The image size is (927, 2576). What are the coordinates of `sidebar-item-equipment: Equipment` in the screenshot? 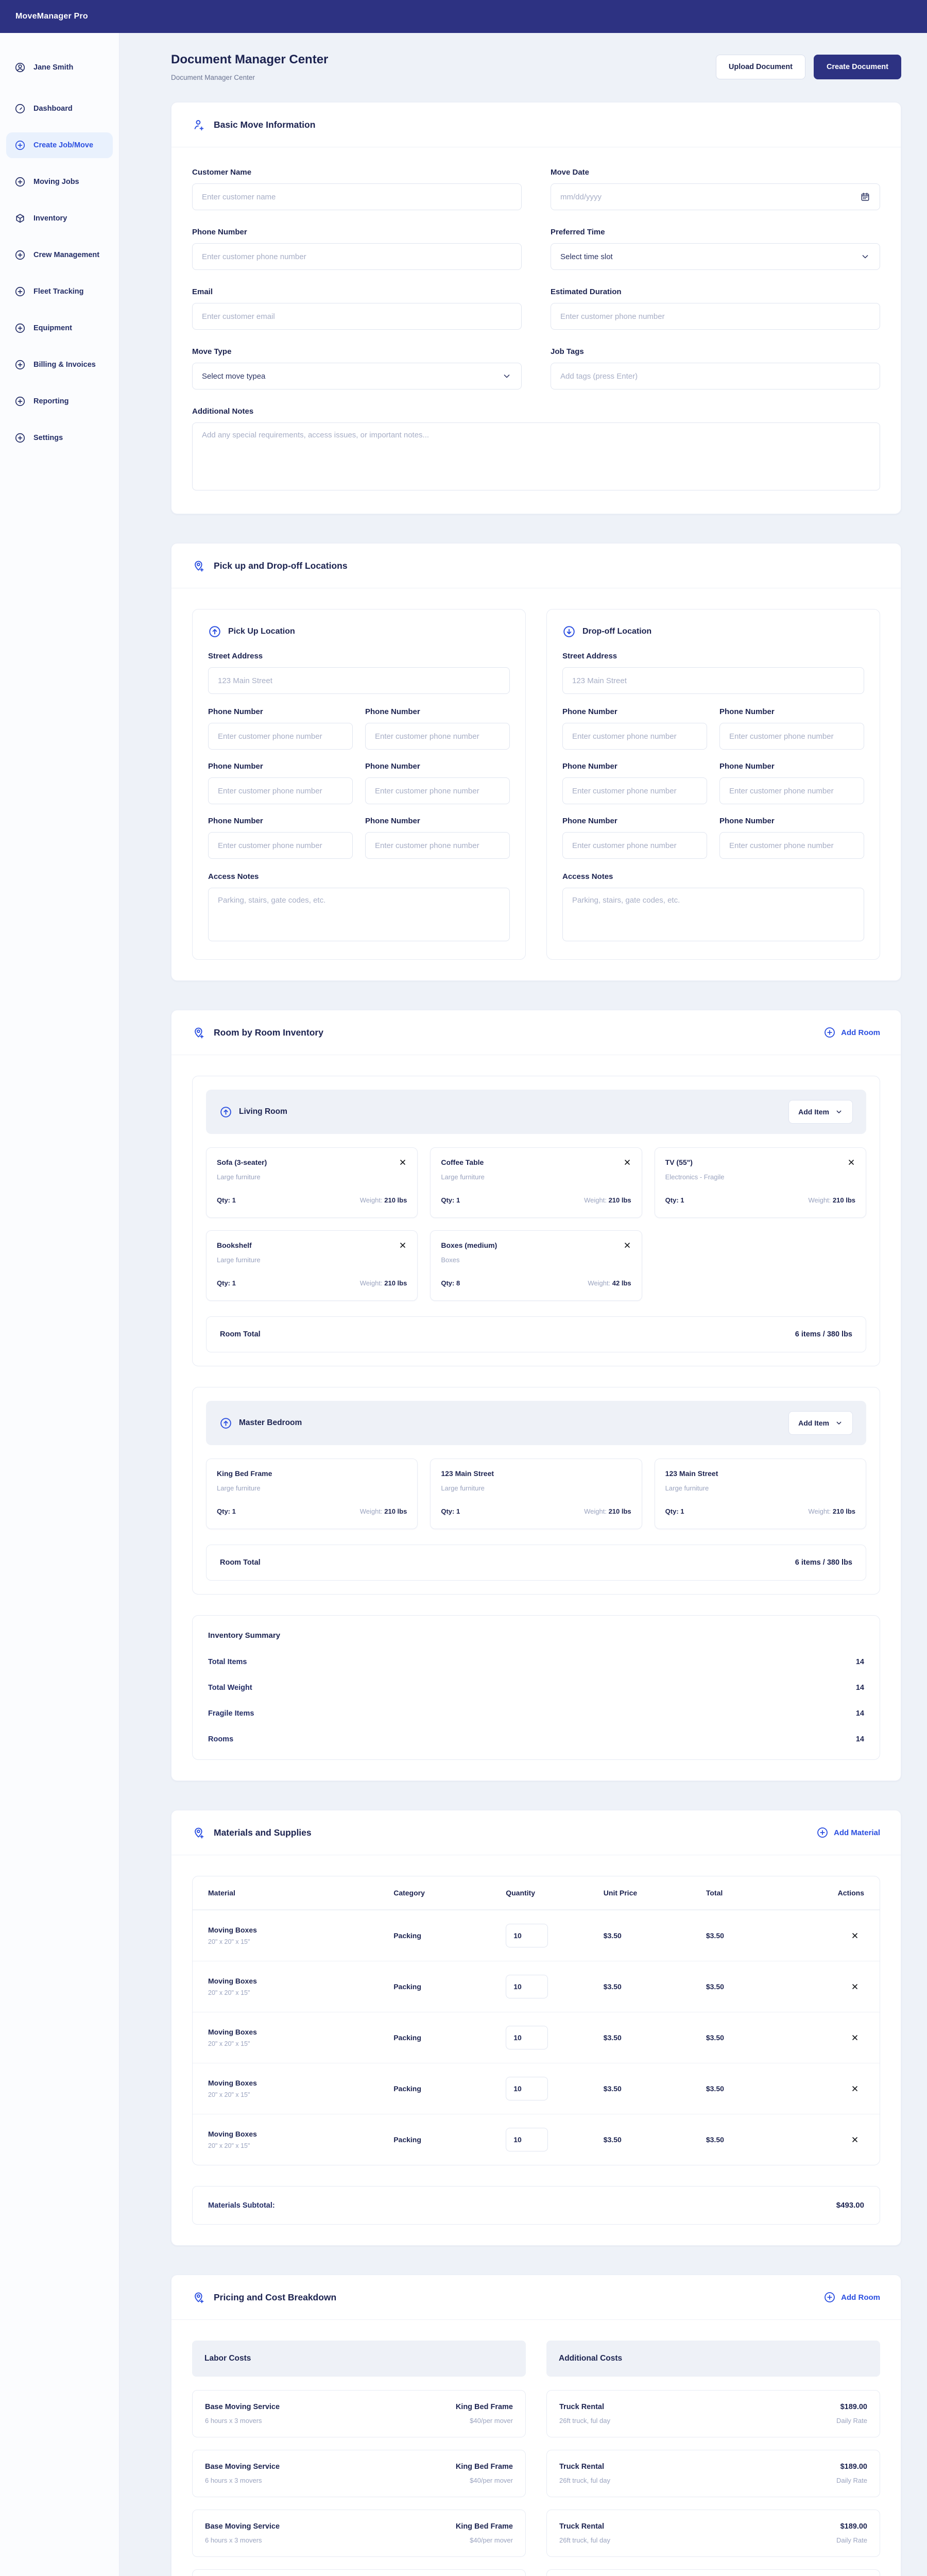 It's located at (60, 328).